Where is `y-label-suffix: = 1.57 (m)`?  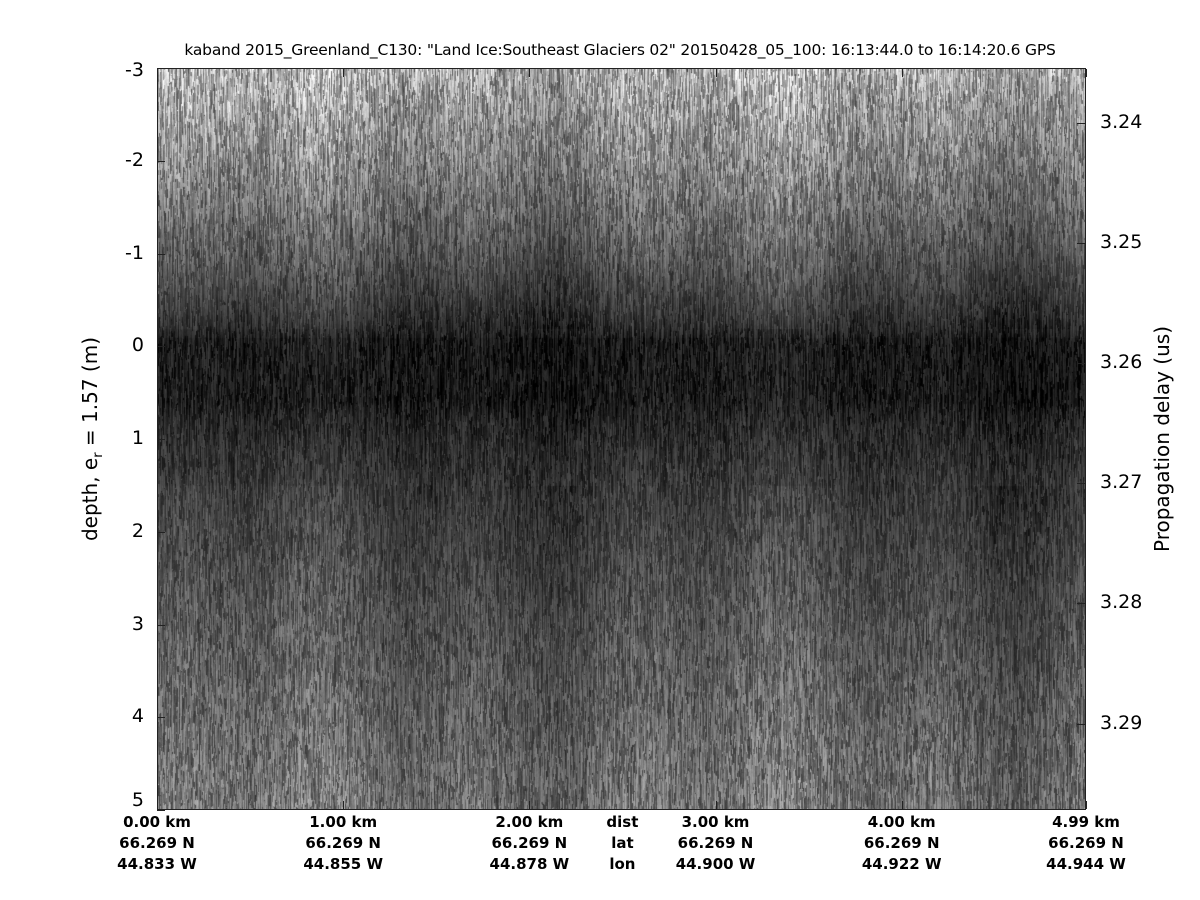
y-label-suffix: = 1.57 (m) is located at coordinates (90, 394).